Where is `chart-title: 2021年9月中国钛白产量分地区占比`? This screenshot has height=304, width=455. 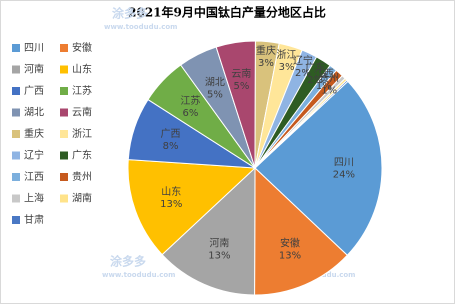
chart-title: 2021年9月中国钛白产量分地区占比 is located at coordinates (227, 12).